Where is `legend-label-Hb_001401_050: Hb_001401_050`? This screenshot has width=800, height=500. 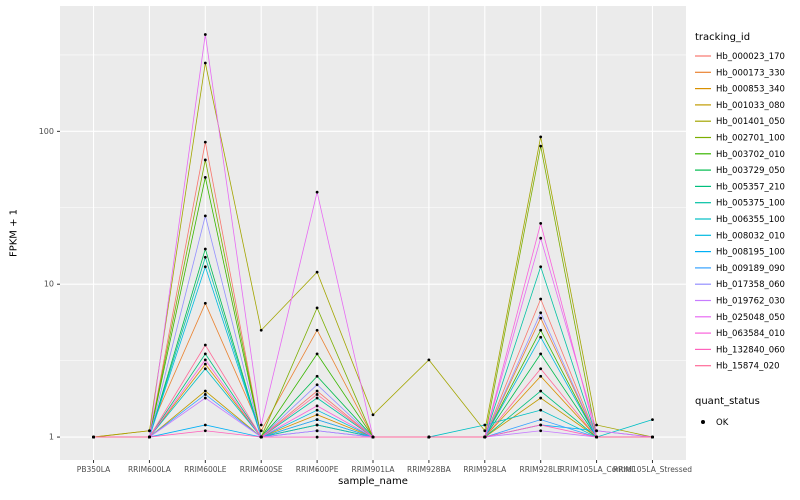
legend-label-Hb_001401_050: Hb_001401_050 is located at coordinates (750, 122).